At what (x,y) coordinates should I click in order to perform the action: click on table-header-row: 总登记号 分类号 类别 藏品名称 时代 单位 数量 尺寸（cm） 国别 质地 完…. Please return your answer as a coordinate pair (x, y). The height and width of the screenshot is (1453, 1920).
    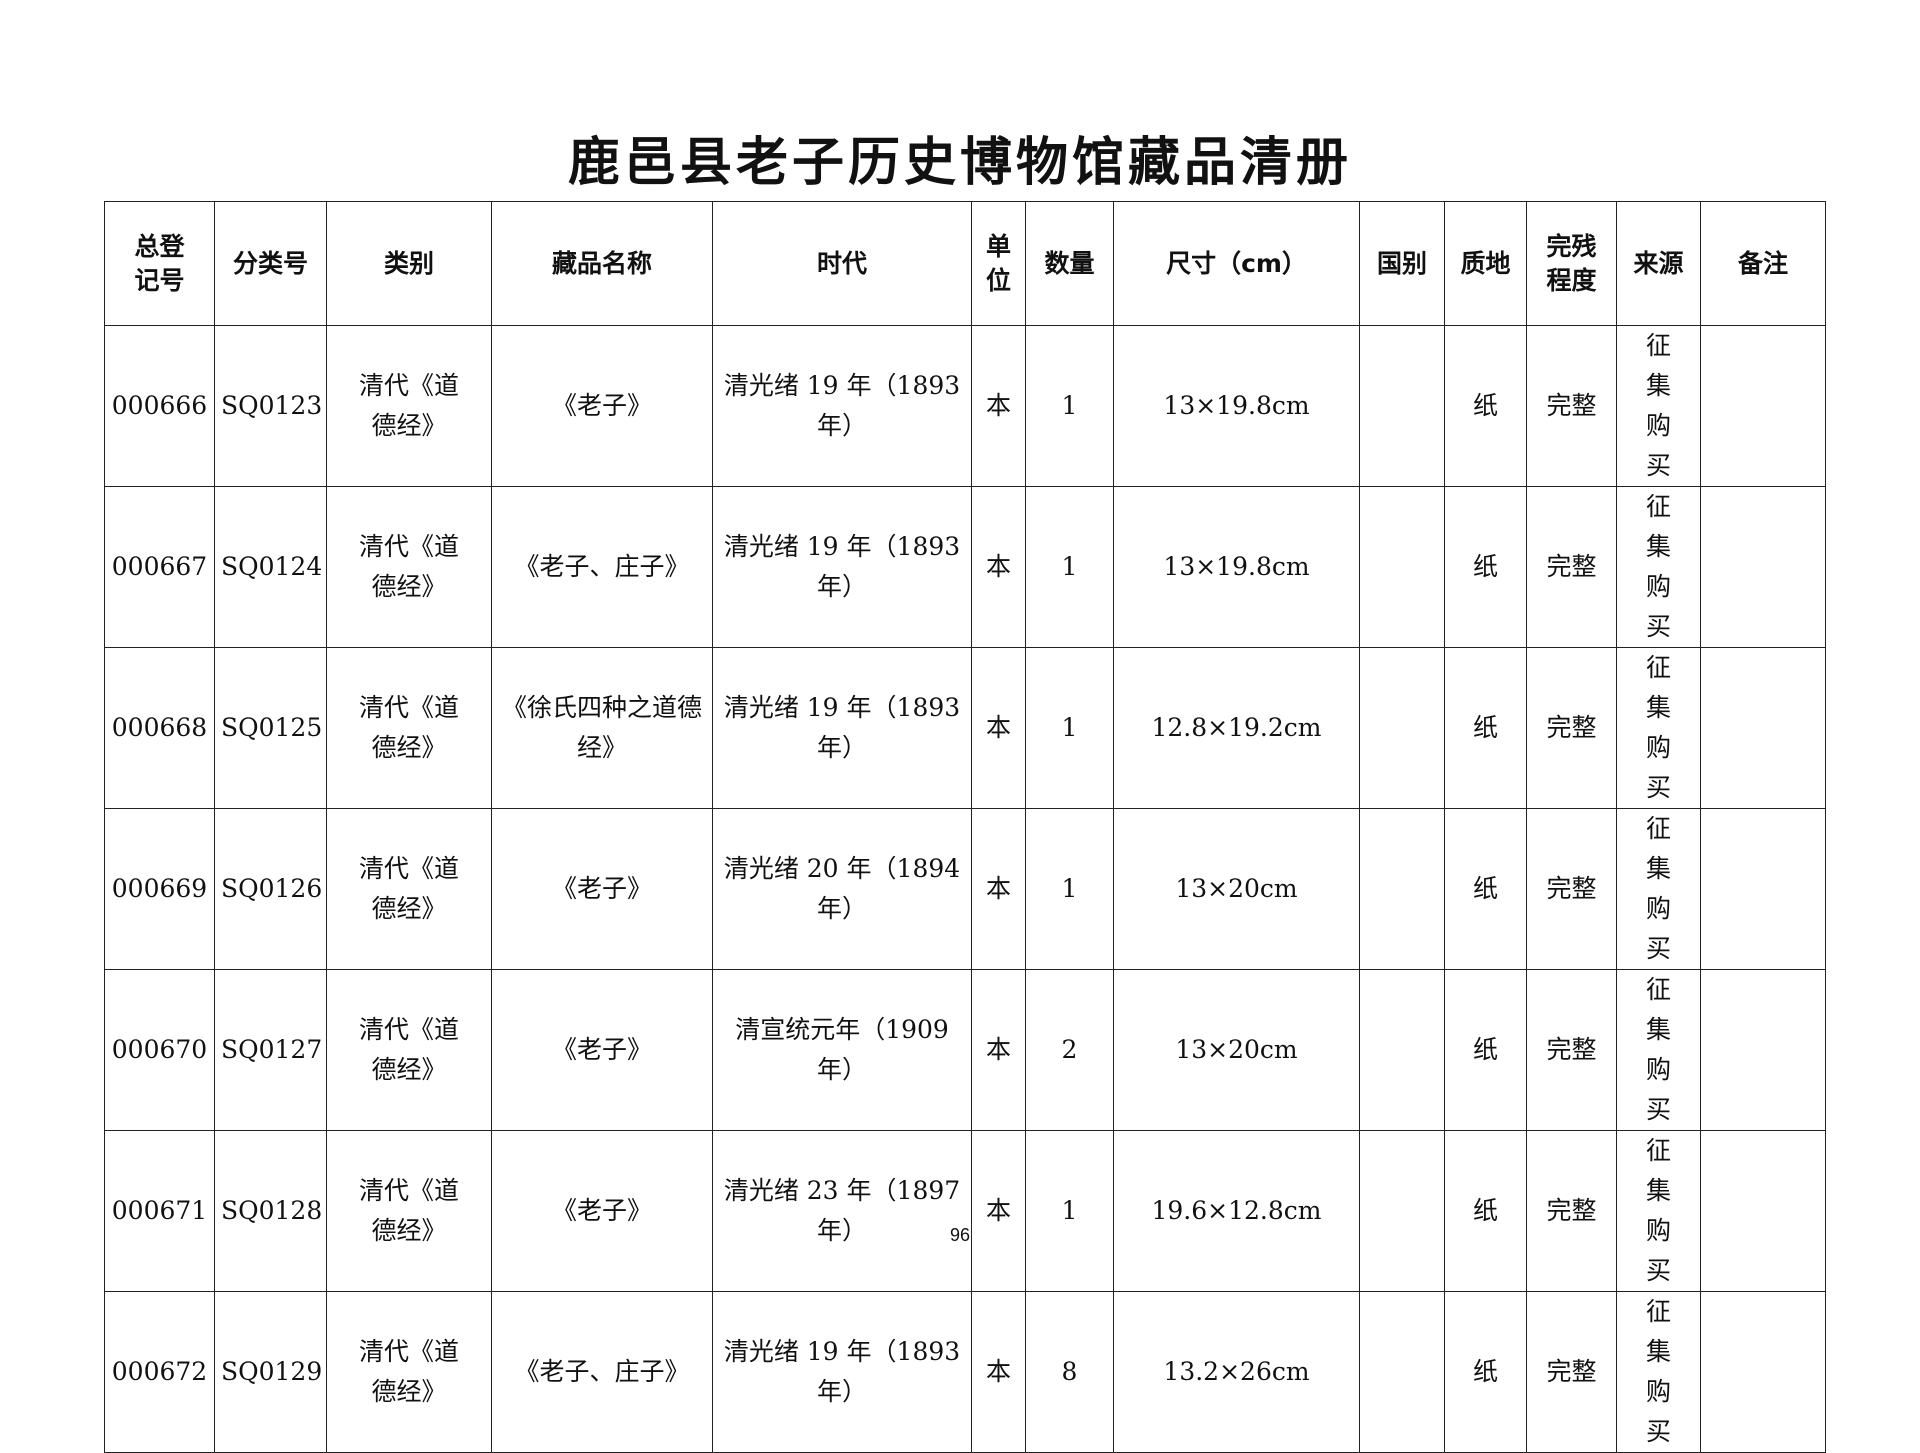
    Looking at the image, I should click on (965, 263).